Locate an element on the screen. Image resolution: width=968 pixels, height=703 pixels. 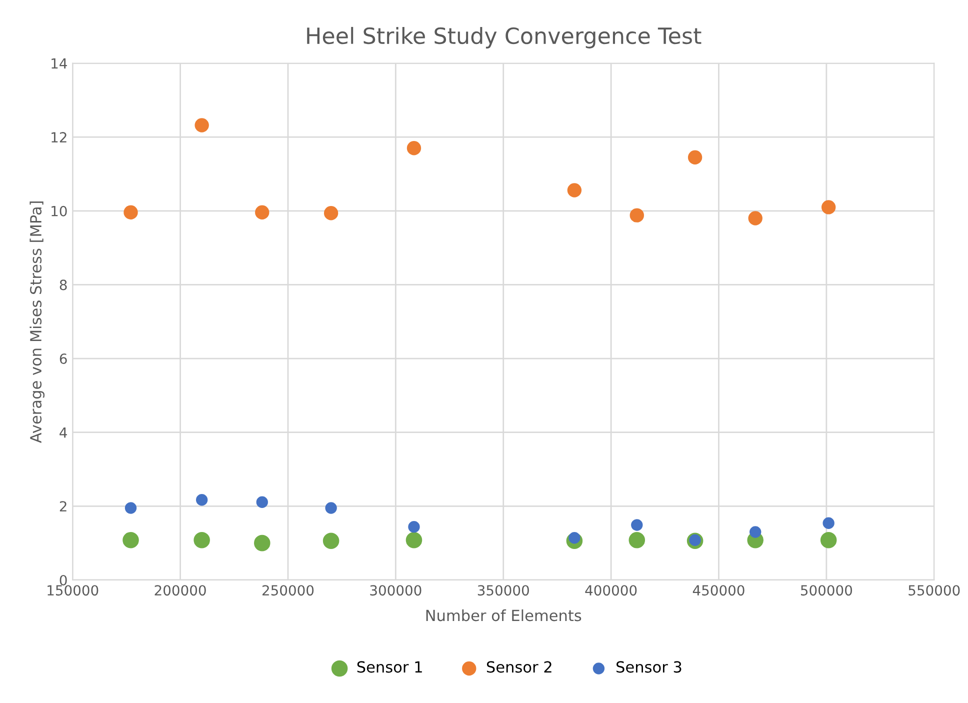
y-tick-label: 4 is located at coordinates (63, 432).